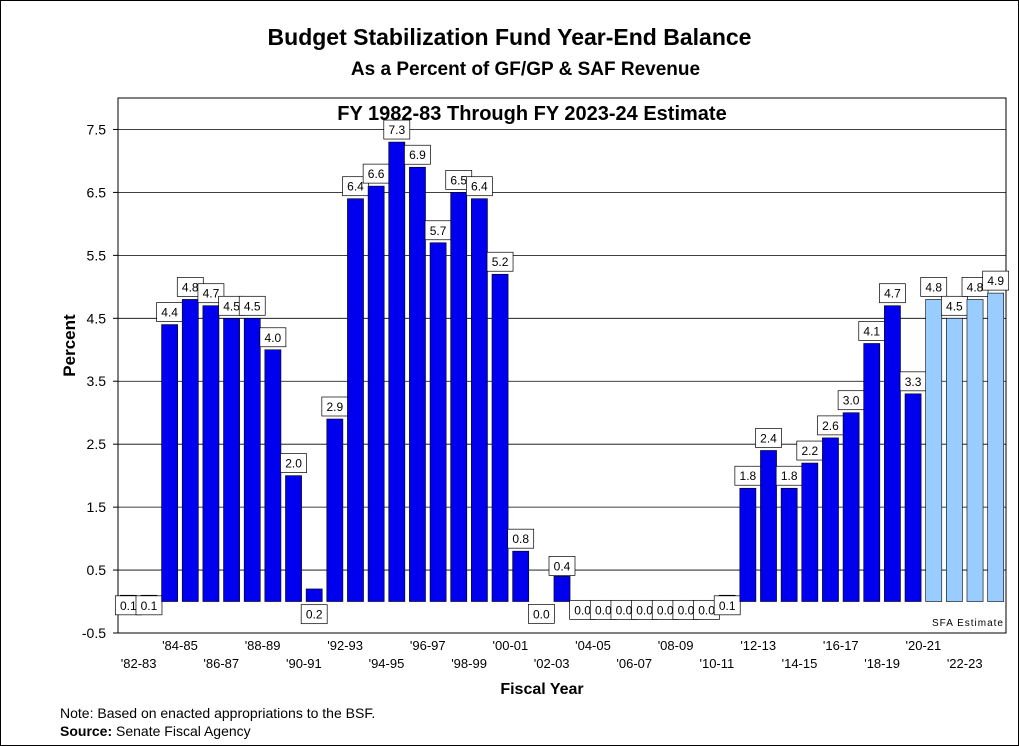  Describe the element at coordinates (97, 444) in the screenshot. I see `y-tick-label: 2.5` at that location.